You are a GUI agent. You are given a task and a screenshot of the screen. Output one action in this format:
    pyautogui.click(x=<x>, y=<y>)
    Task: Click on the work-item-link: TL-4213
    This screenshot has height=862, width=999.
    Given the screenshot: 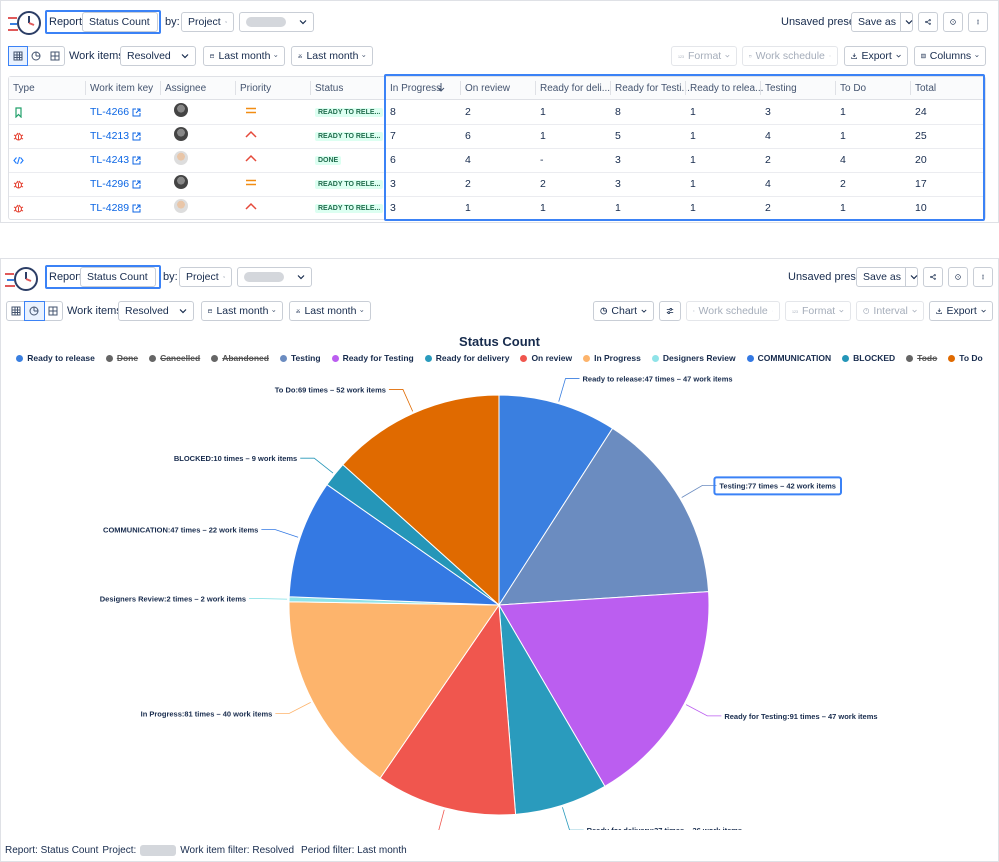 What is the action you would take?
    pyautogui.click(x=115, y=136)
    